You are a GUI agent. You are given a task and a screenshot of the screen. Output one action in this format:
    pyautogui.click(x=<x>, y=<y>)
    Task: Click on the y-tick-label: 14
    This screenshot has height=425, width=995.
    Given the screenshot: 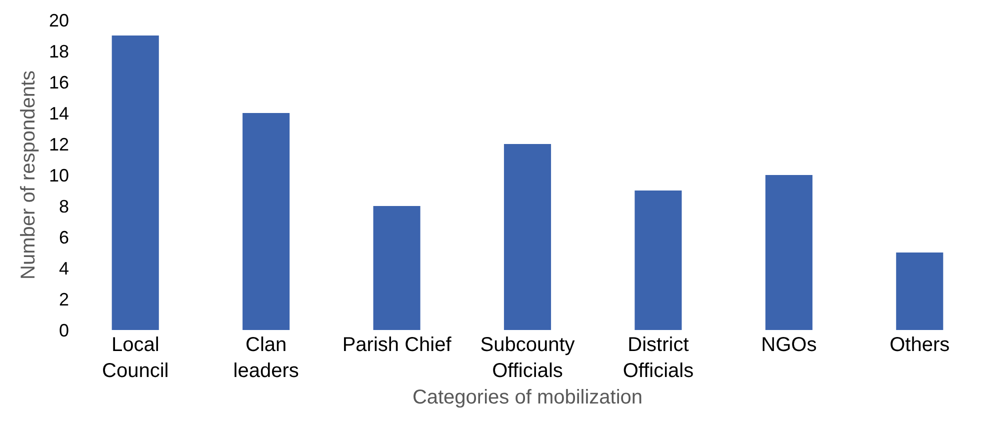 What is the action you would take?
    pyautogui.click(x=58, y=113)
    